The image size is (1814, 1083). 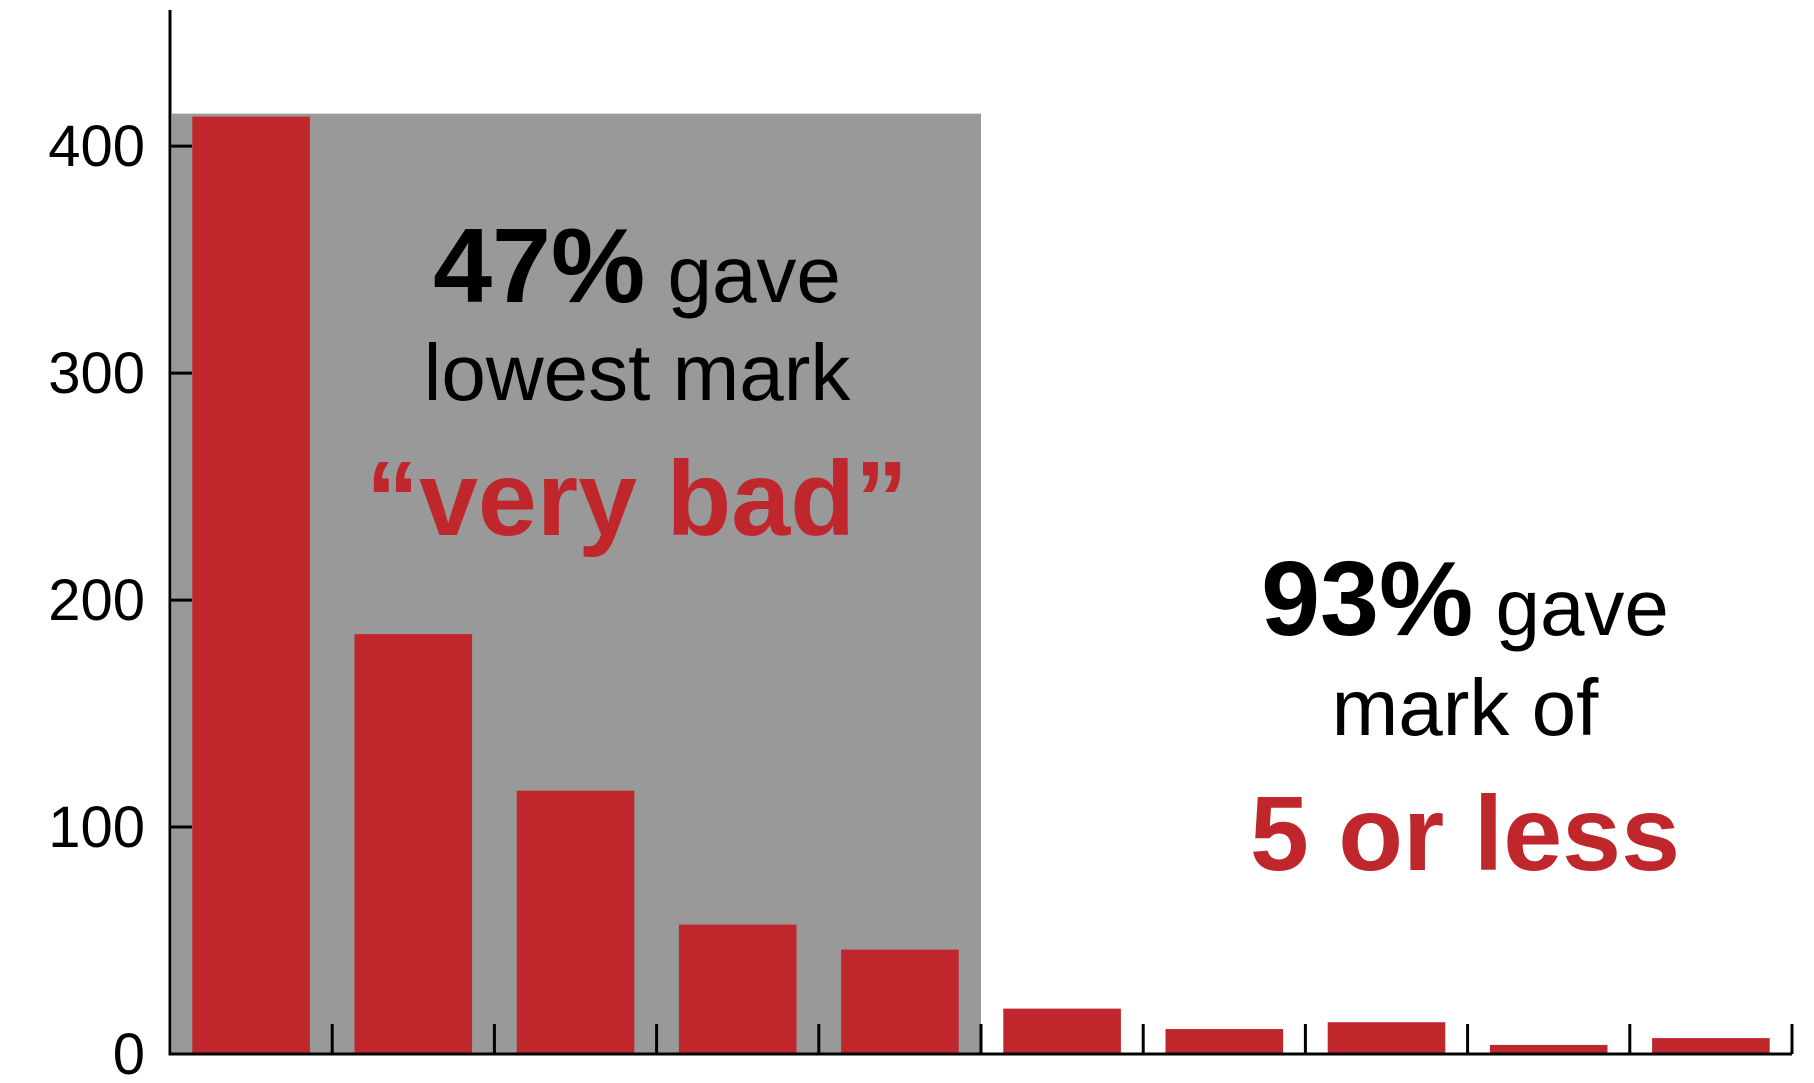 I want to click on left-annotation-emphasis: “very bad”, so click(x=637, y=499).